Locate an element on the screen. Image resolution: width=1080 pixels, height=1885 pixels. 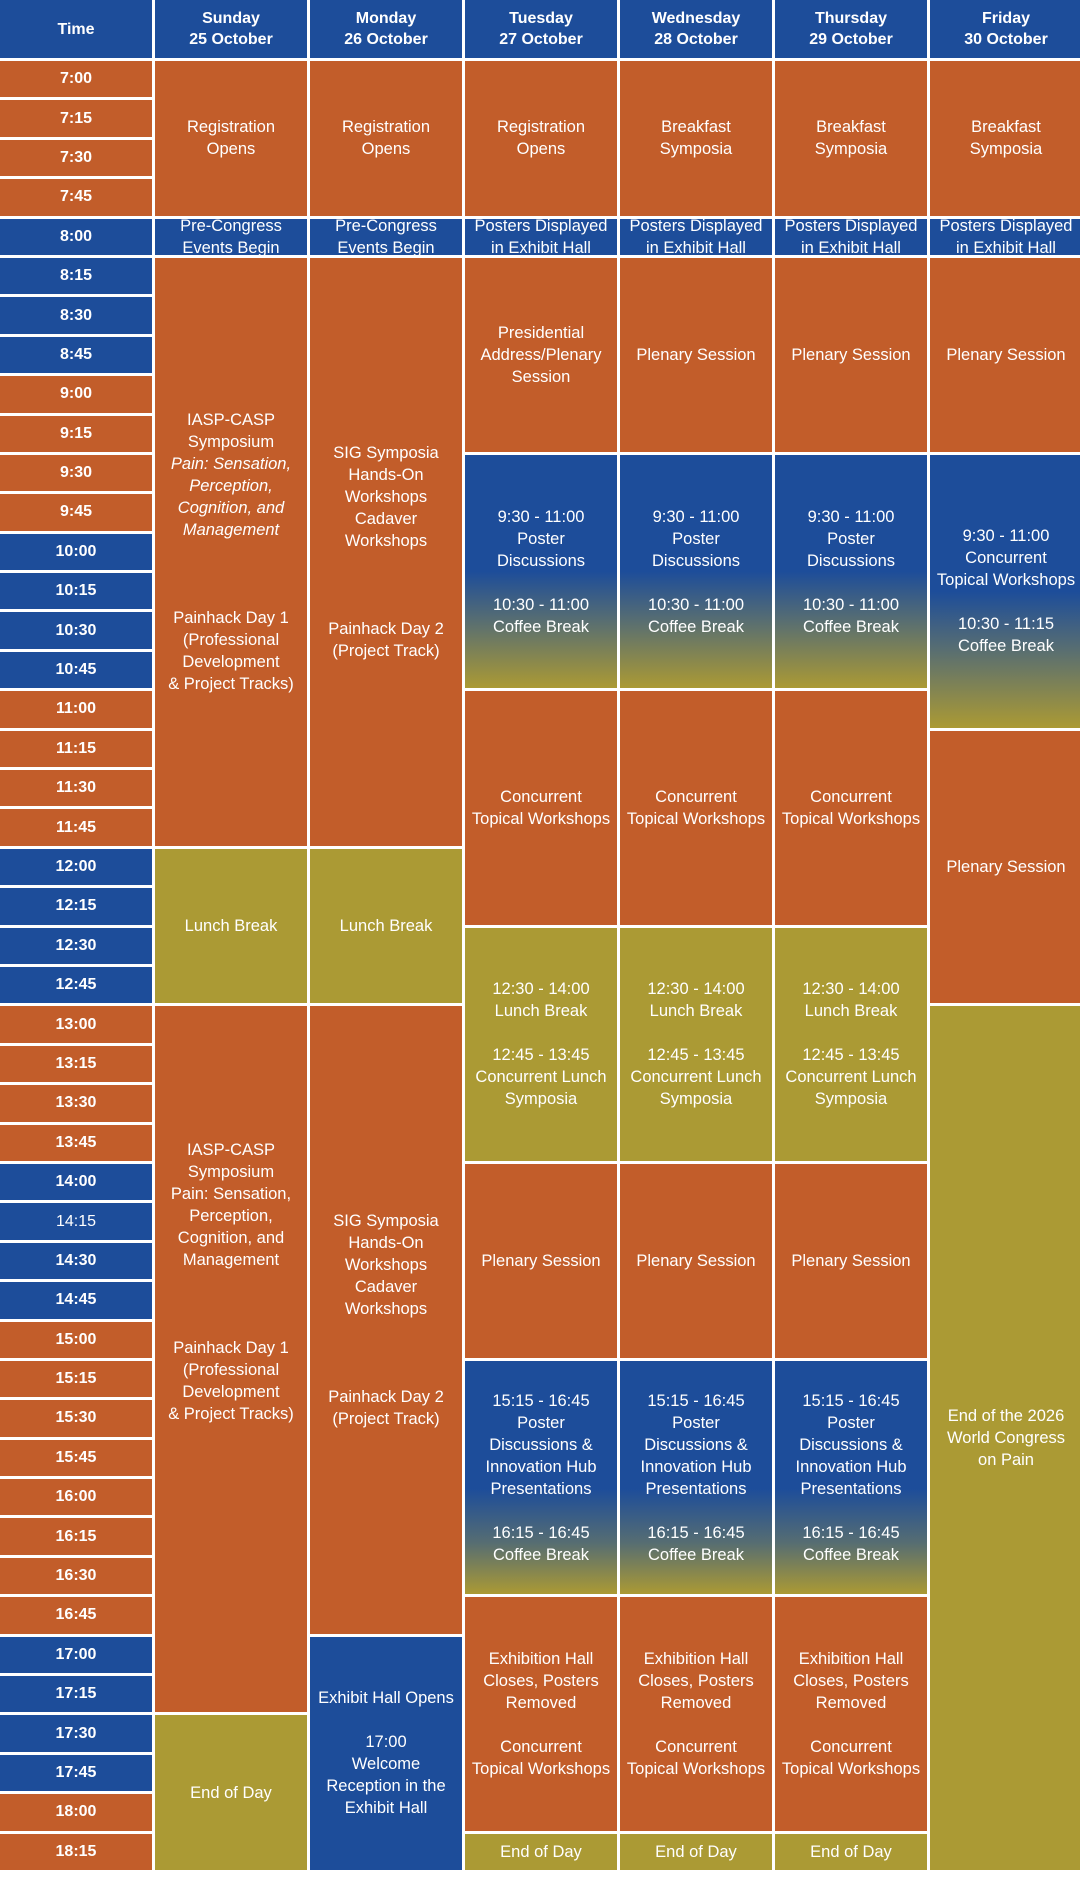
time-slot: 16:30 is located at coordinates (76, 1576).